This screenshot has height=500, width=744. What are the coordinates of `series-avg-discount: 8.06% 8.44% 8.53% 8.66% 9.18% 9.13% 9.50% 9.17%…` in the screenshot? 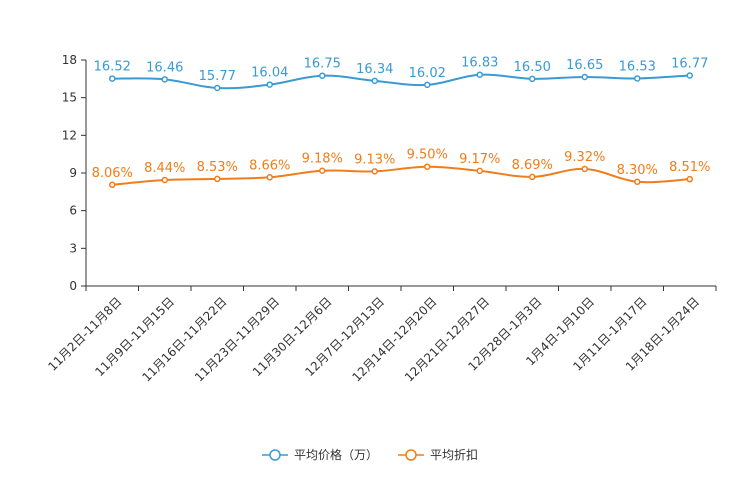 It's located at (401, 168).